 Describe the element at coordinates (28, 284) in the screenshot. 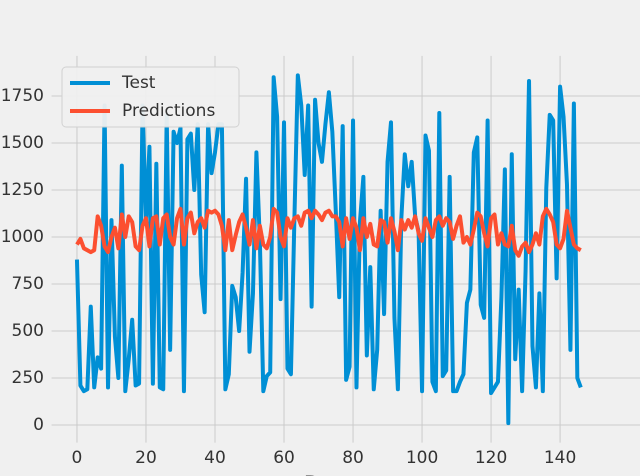

I see `y-tick-label: 750` at that location.